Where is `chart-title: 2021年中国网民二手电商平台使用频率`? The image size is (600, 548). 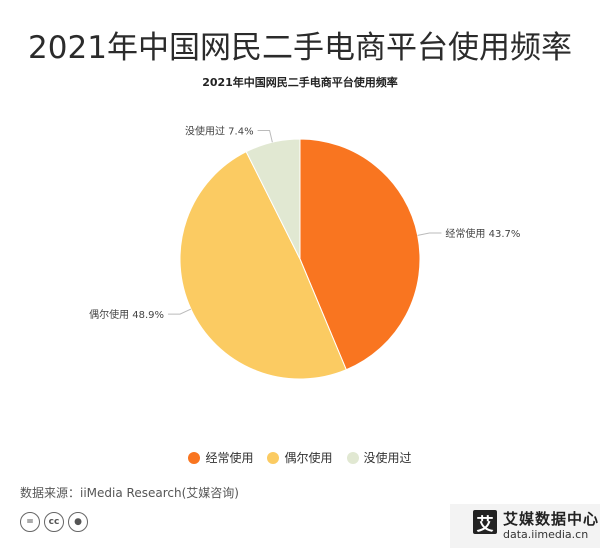 chart-title: 2021年中国网民二手电商平台使用频率 is located at coordinates (300, 82).